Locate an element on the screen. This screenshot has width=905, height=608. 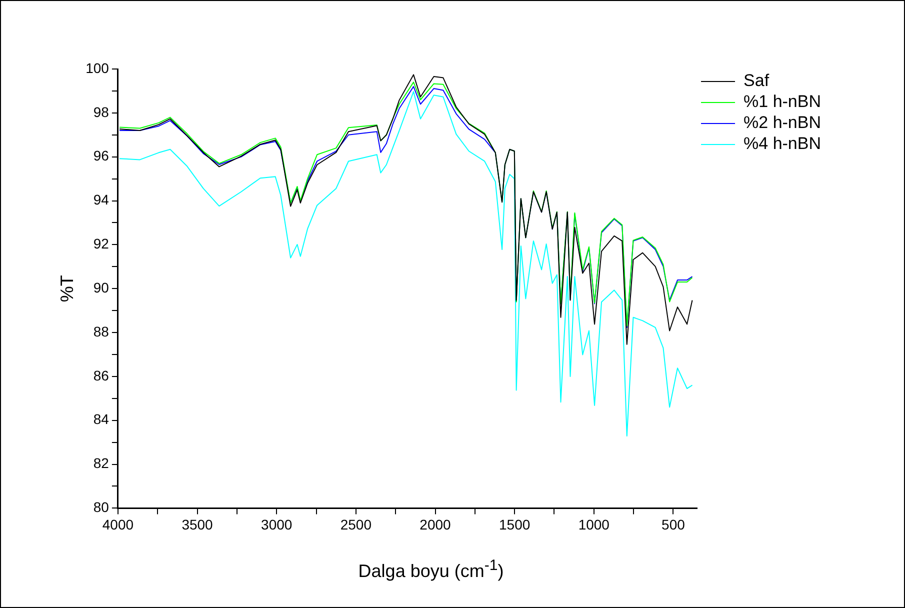
x-tick-label: 3500 is located at coordinates (198, 524).